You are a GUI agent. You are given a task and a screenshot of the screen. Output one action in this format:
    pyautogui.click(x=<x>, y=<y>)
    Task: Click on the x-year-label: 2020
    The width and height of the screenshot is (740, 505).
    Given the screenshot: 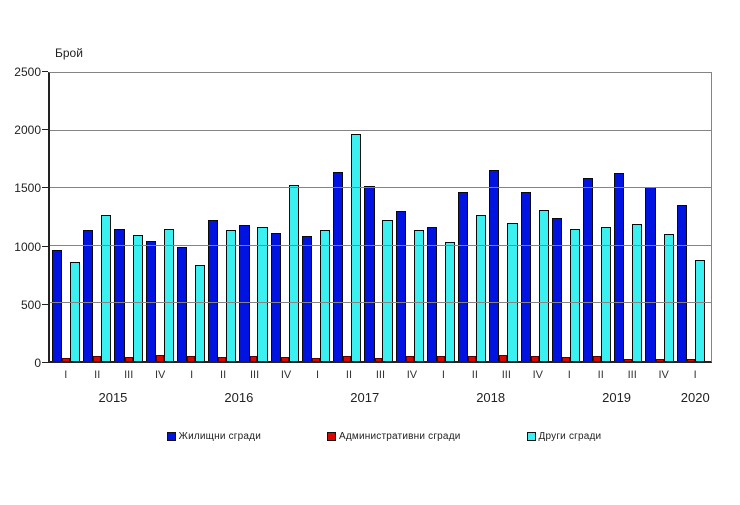 What is the action you would take?
    pyautogui.click(x=695, y=397)
    